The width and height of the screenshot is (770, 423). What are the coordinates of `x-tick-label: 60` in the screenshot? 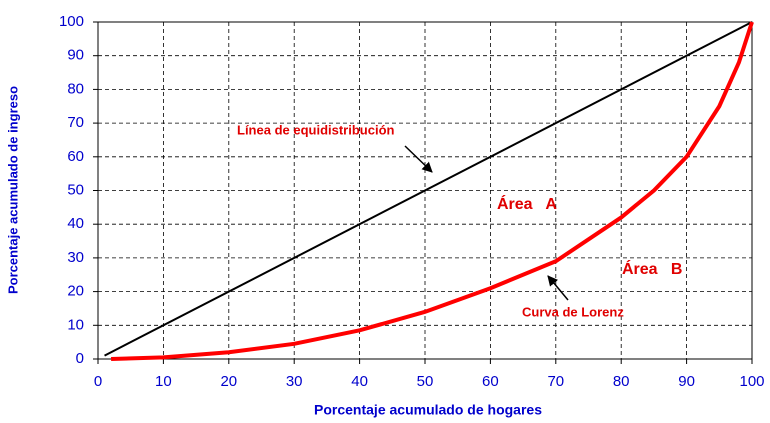 It's located at (490, 381).